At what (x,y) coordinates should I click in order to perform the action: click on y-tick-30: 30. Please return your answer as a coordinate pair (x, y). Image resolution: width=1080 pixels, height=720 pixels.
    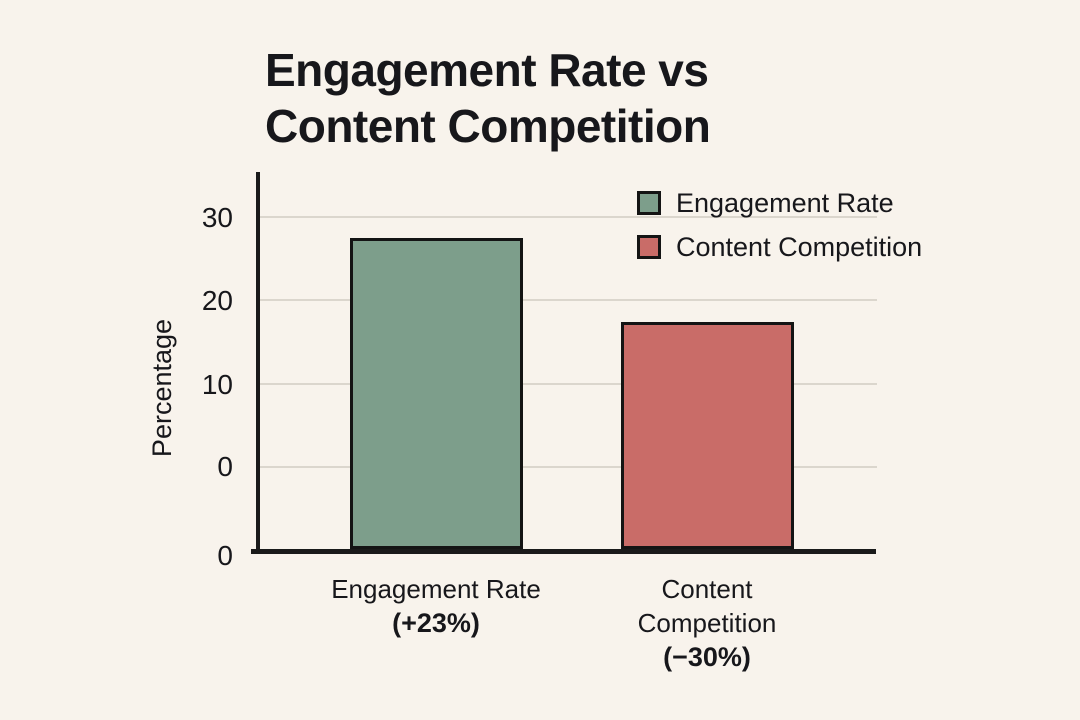
    Looking at the image, I should click on (217, 217).